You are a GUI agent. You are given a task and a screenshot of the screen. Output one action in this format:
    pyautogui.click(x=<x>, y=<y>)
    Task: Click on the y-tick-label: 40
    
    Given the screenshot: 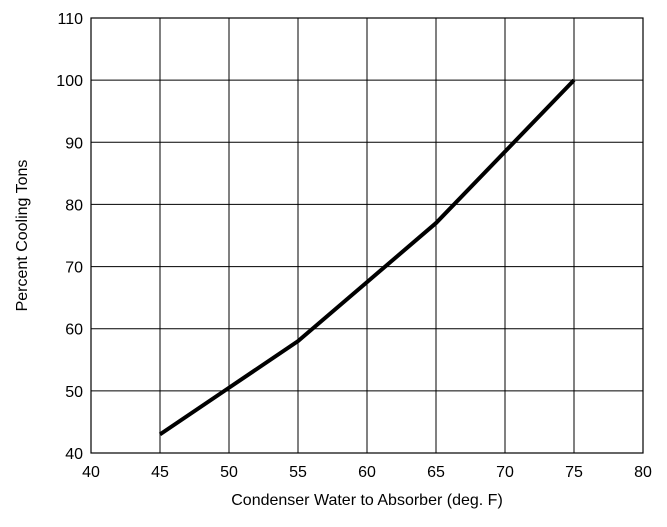 What is the action you would take?
    pyautogui.click(x=74, y=454)
    